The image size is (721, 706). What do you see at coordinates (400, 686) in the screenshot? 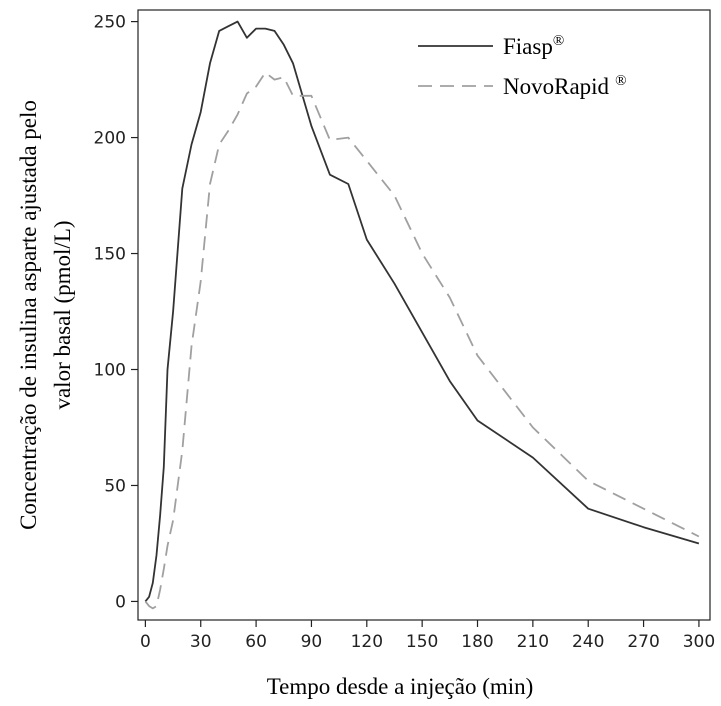
I see `x-axis-title: Tempo desde a injeção (min)` at bounding box center [400, 686].